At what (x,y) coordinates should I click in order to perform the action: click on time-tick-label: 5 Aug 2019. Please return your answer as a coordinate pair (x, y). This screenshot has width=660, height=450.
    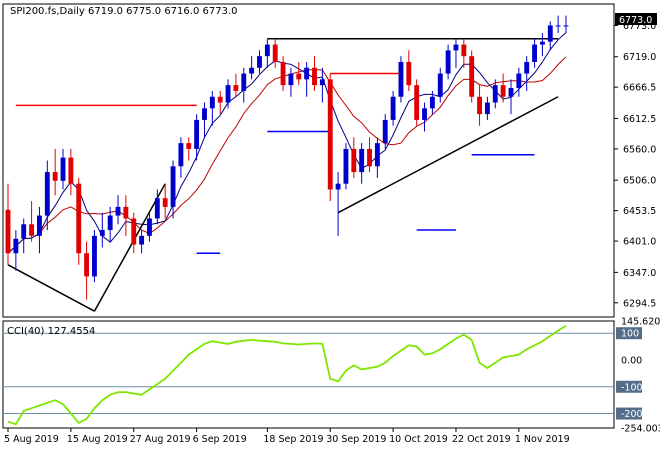
    Looking at the image, I should click on (31, 439).